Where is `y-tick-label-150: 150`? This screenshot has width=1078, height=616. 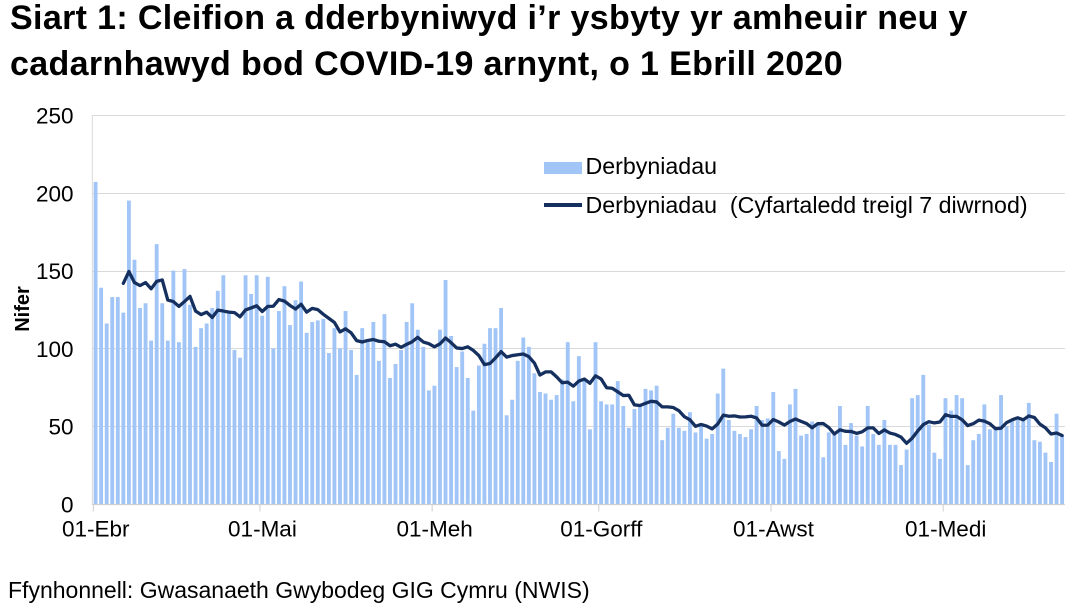
y-tick-label-150: 150 is located at coordinates (55, 271).